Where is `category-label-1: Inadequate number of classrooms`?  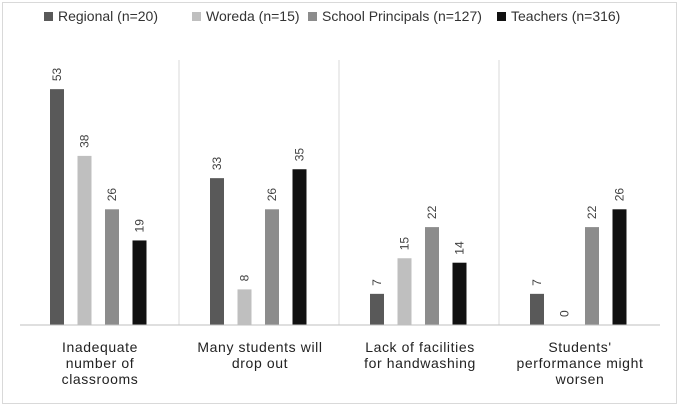
category-label-1: Inadequate number of classrooms is located at coordinates (100, 363).